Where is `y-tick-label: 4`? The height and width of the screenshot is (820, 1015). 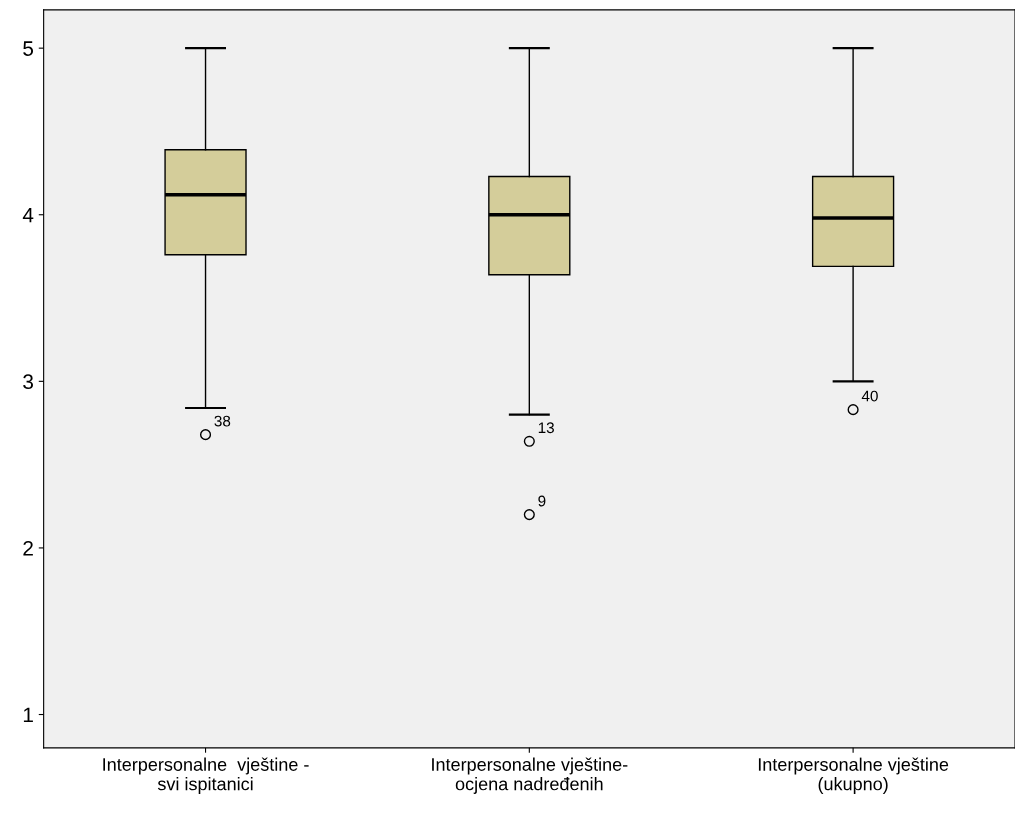
y-tick-label: 4 is located at coordinates (28, 215).